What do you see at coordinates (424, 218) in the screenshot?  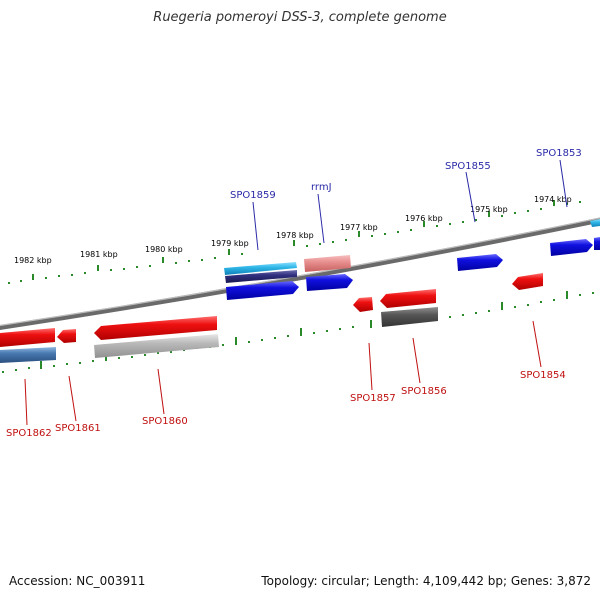 I see `kbp-label: 1976 kbp` at bounding box center [424, 218].